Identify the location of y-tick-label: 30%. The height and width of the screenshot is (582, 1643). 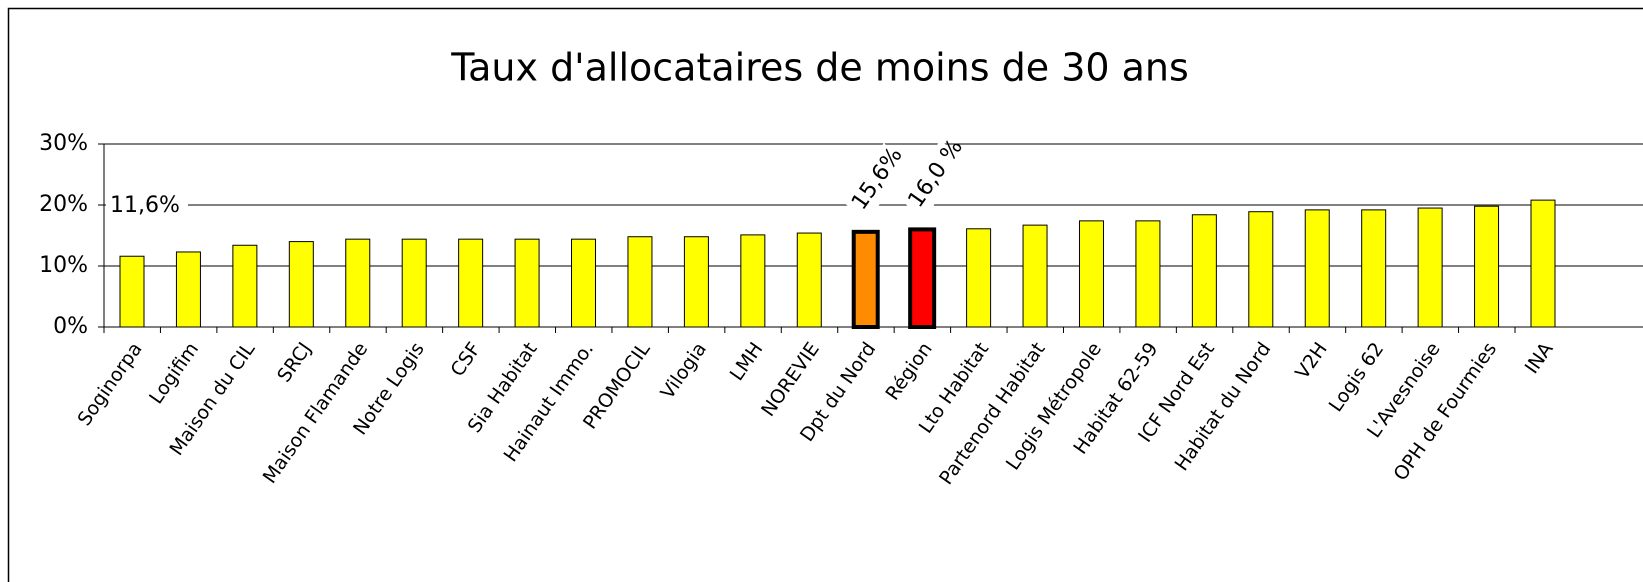
(63, 143).